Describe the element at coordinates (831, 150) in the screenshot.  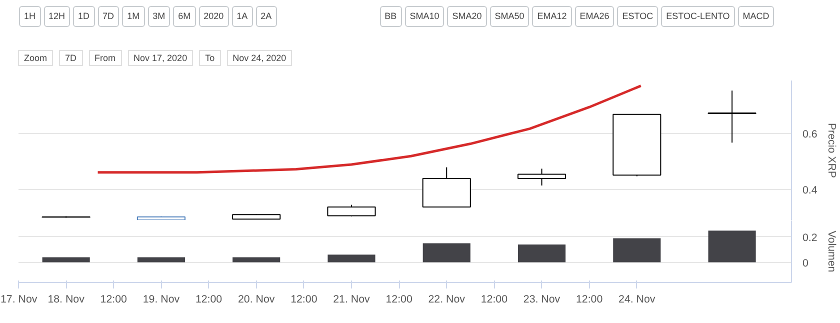
I see `y-axis-title: Precio XRP` at that location.